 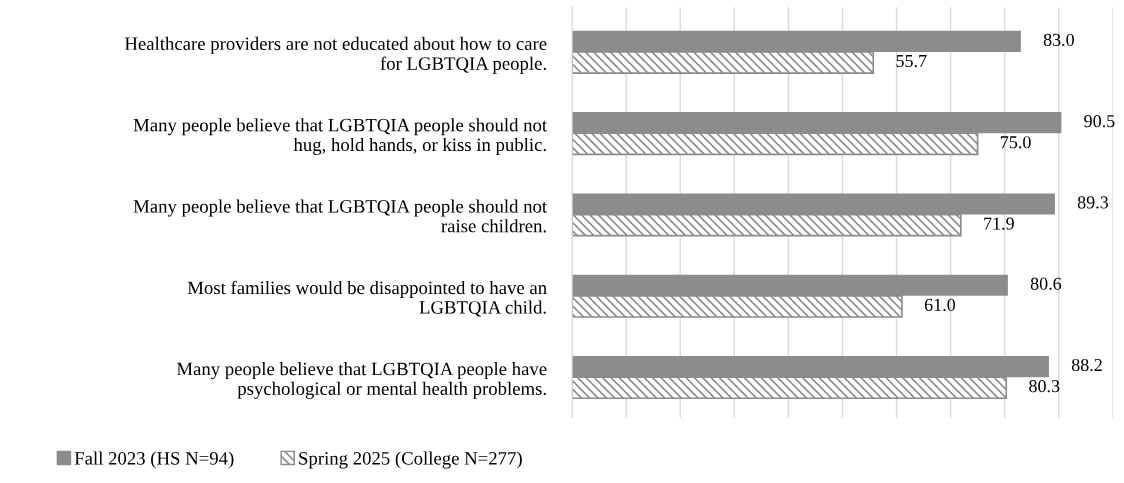 I want to click on data-label: 88.2, so click(x=1086, y=365).